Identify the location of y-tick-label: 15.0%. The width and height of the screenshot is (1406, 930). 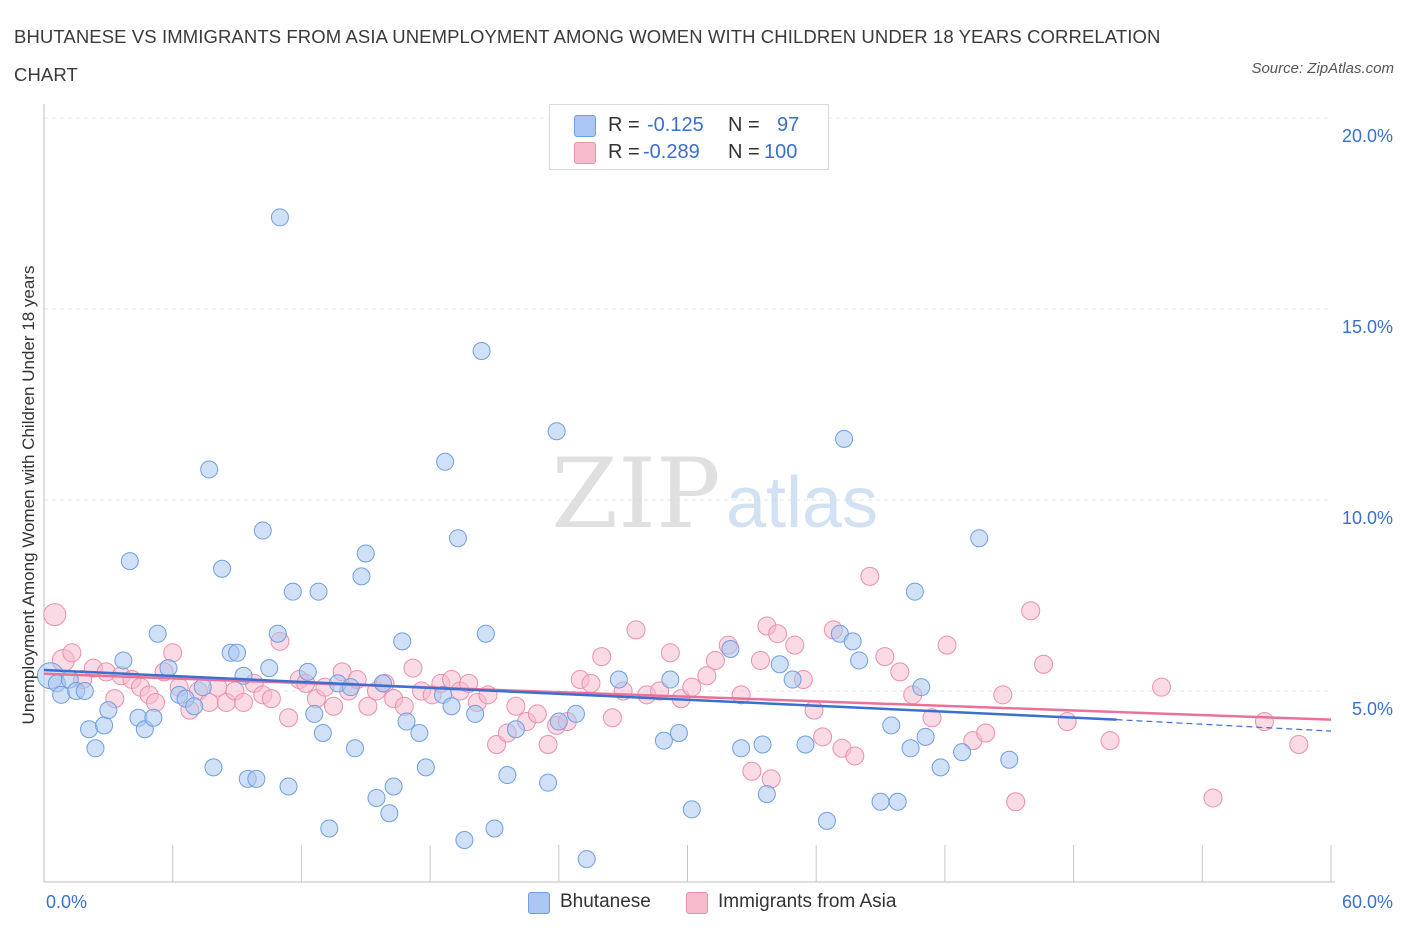
(1367, 327).